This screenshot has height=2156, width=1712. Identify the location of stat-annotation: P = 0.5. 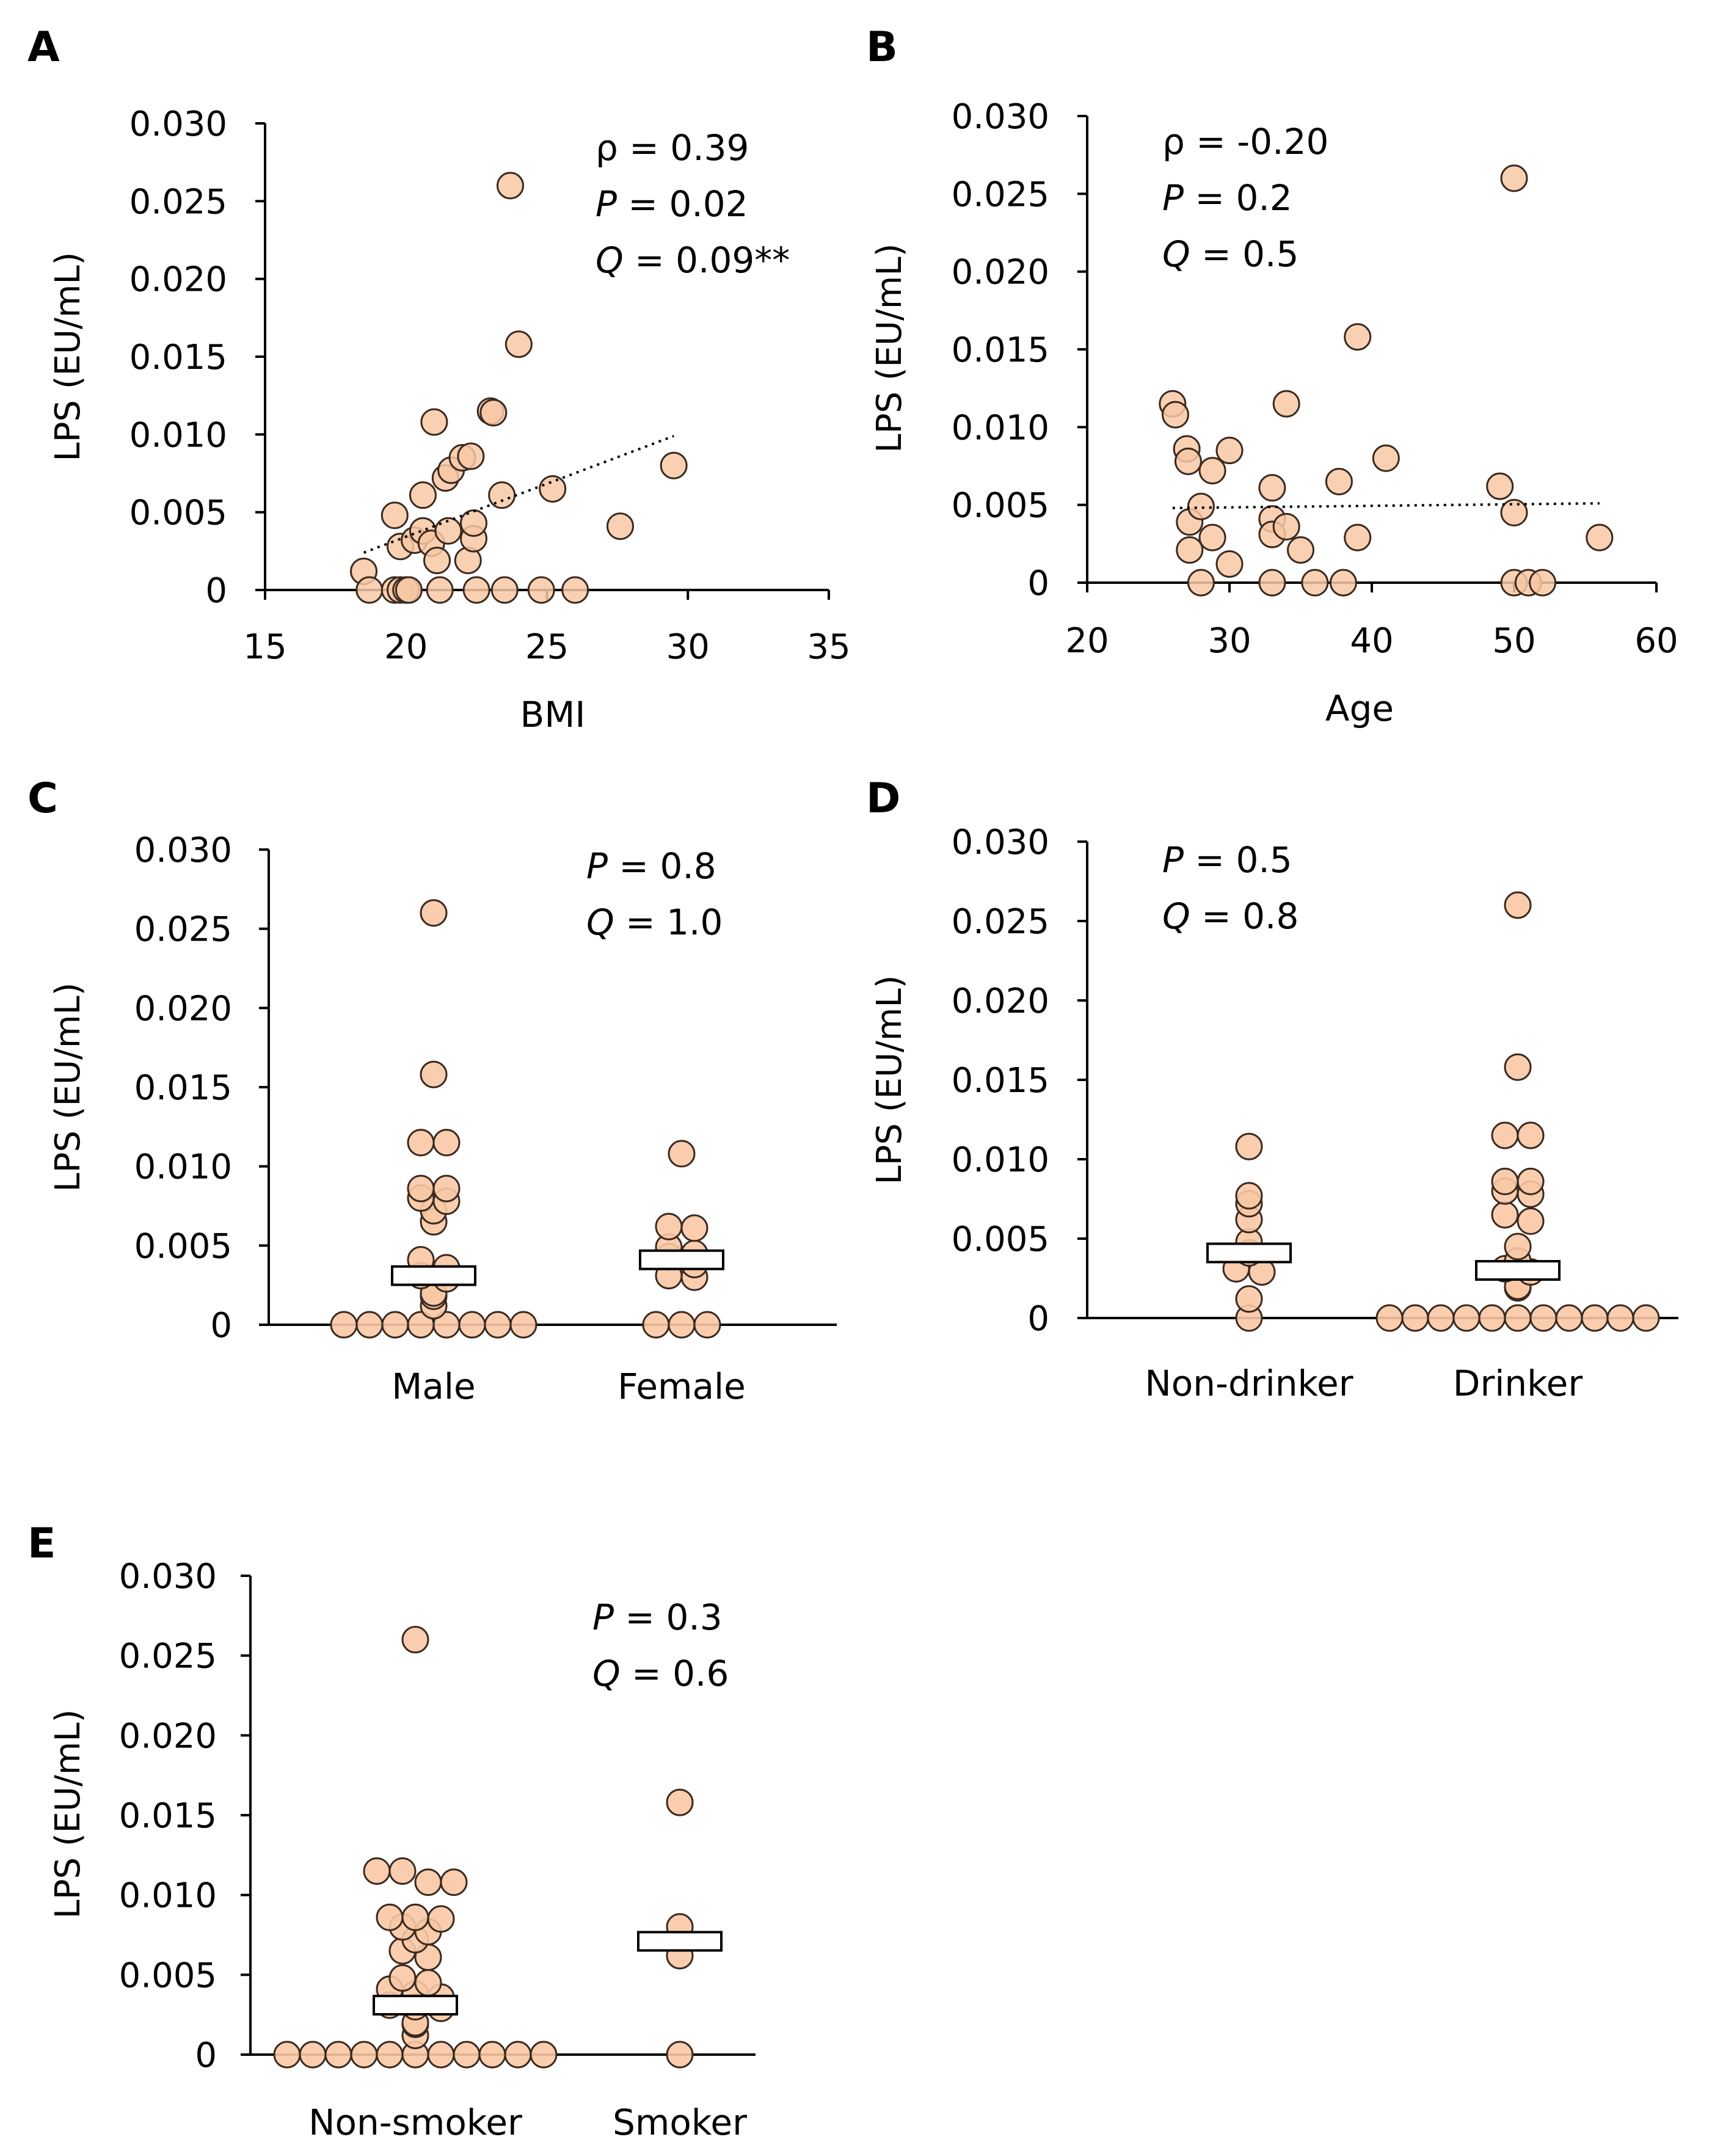
(1227, 860).